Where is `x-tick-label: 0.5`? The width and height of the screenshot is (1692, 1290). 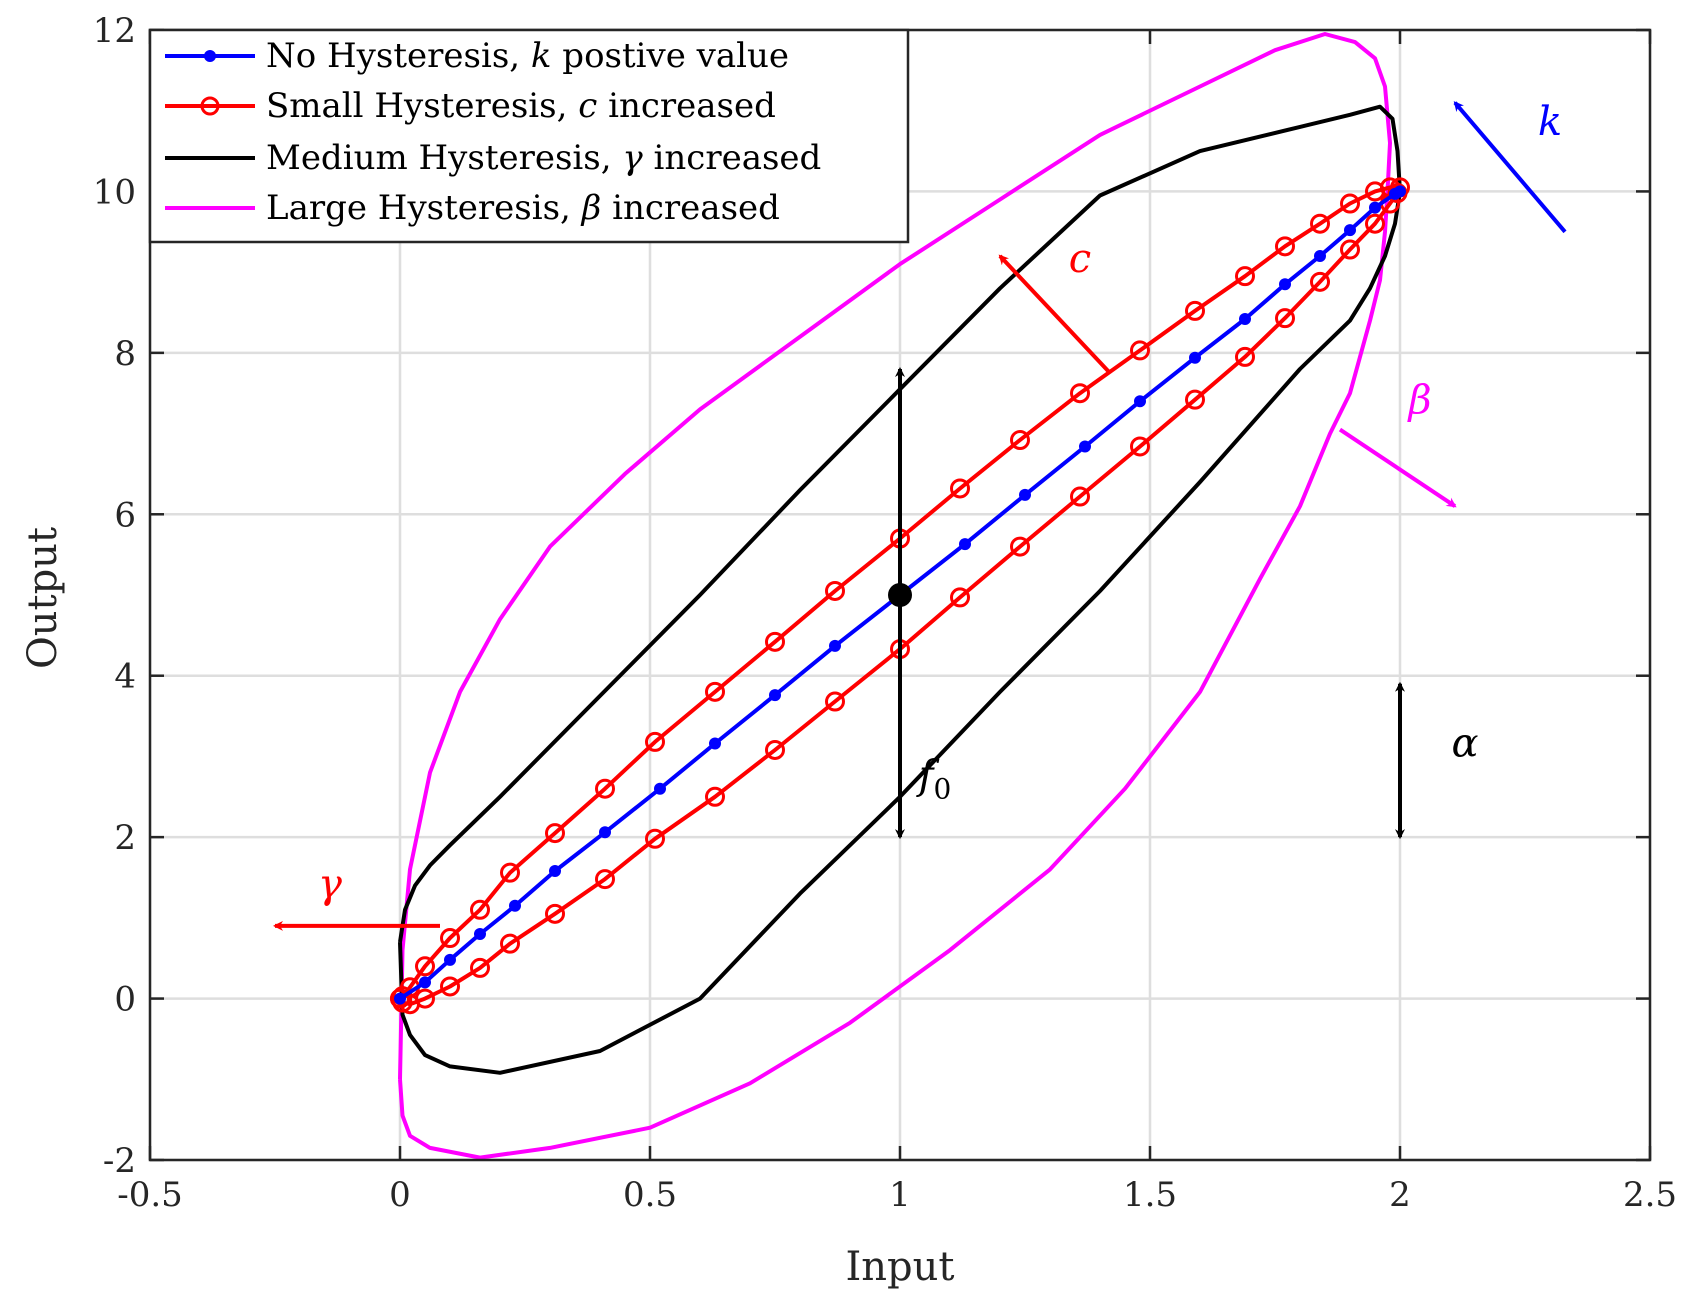 x-tick-label: 0.5 is located at coordinates (650, 1195).